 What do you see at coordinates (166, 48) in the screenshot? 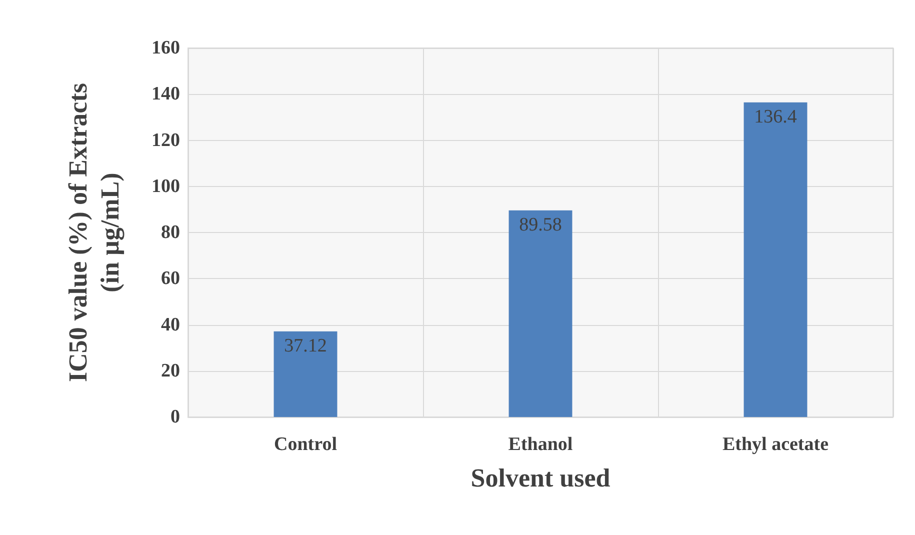
I see `y-tick-label: 160` at bounding box center [166, 48].